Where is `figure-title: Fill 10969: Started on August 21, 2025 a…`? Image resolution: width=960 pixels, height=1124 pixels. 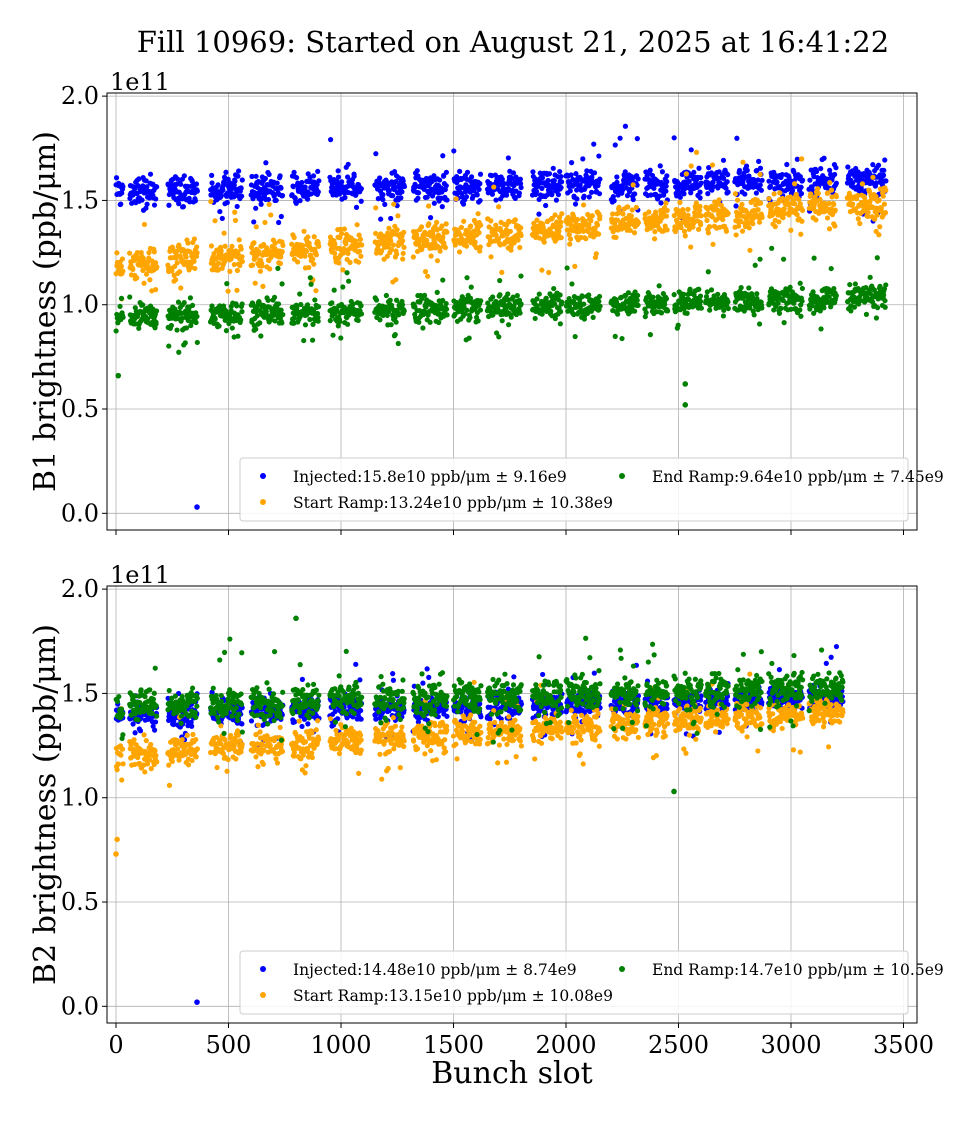
figure-title: Fill 10969: Started on August 21, 2025 a… is located at coordinates (513, 42).